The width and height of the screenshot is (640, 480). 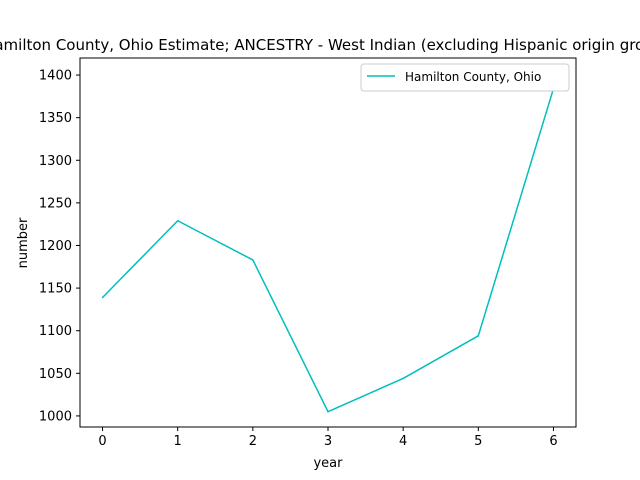 I want to click on y-tick-label: 1350, so click(x=55, y=118).